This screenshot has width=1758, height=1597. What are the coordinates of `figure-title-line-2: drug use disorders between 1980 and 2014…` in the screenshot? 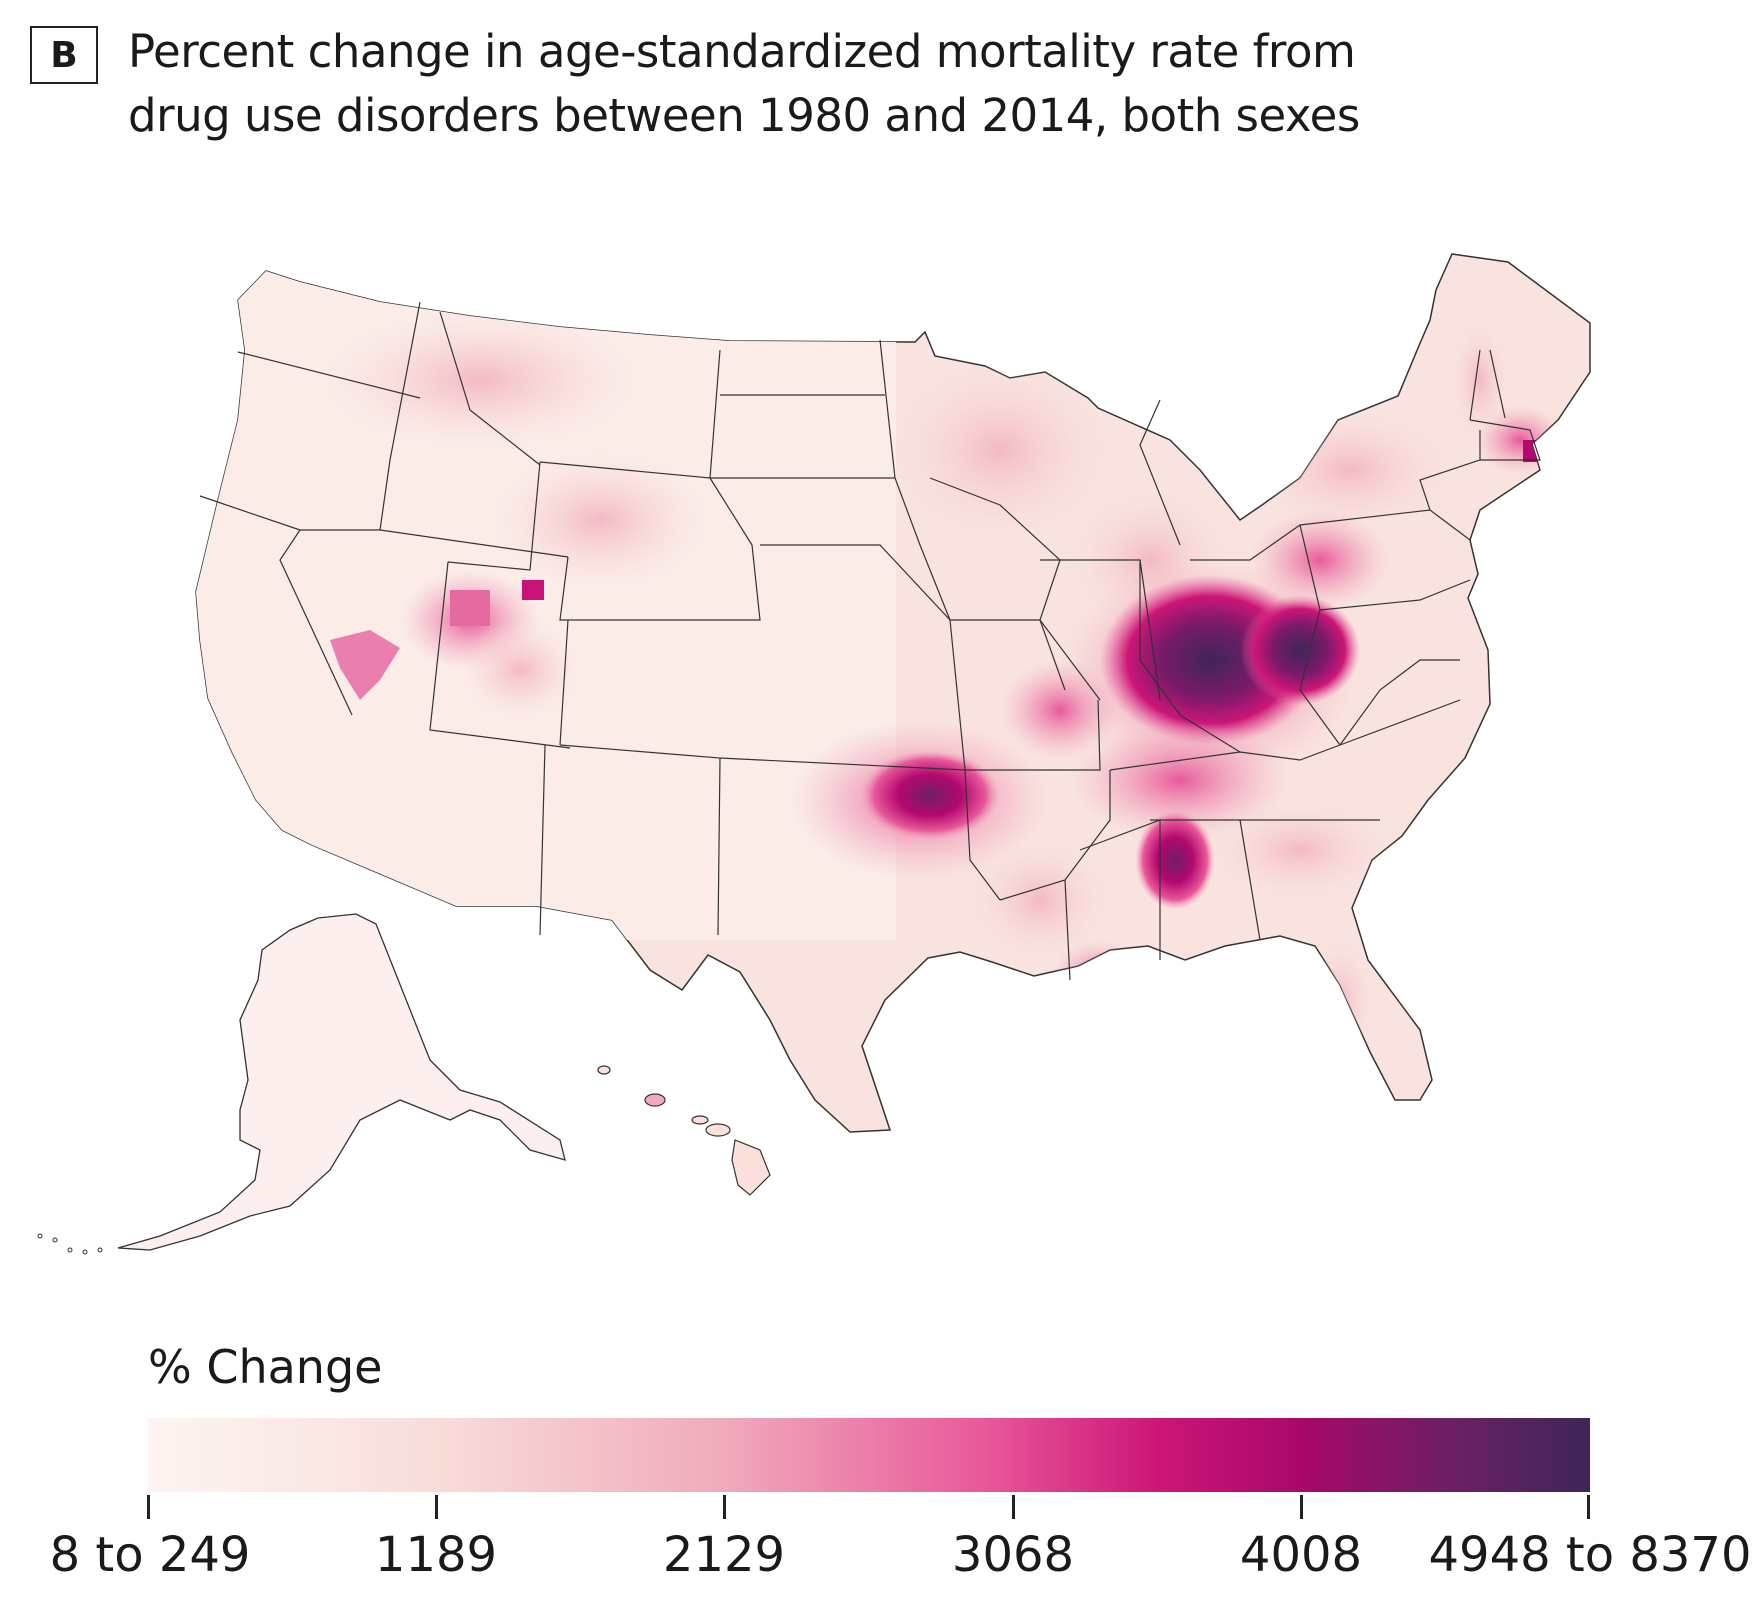 It's located at (744, 115).